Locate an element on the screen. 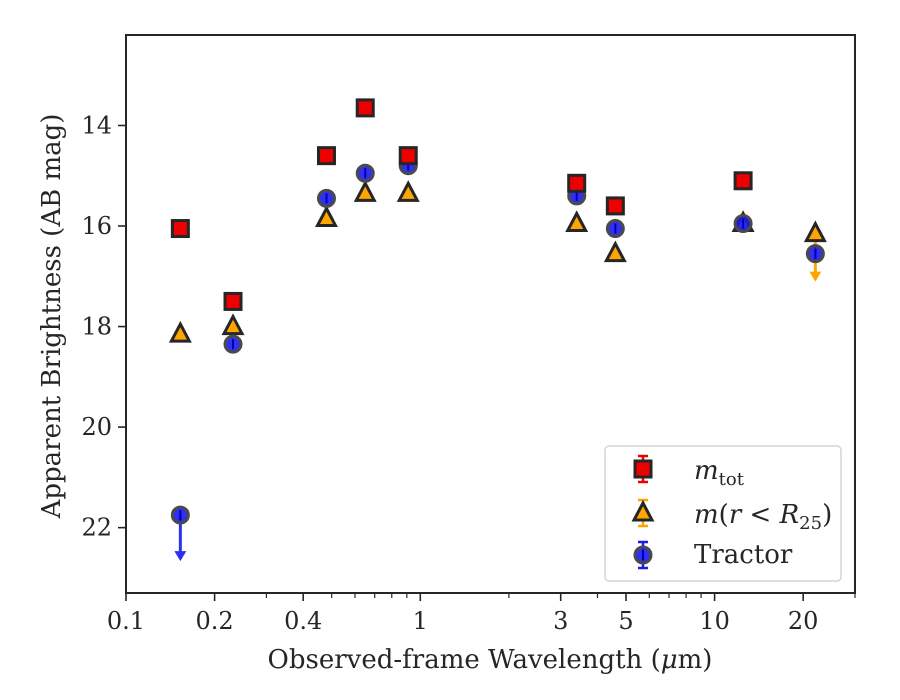 The height and width of the screenshot is (700, 900). legend: mtot m(r < R25) Tractor is located at coordinates (723, 513).